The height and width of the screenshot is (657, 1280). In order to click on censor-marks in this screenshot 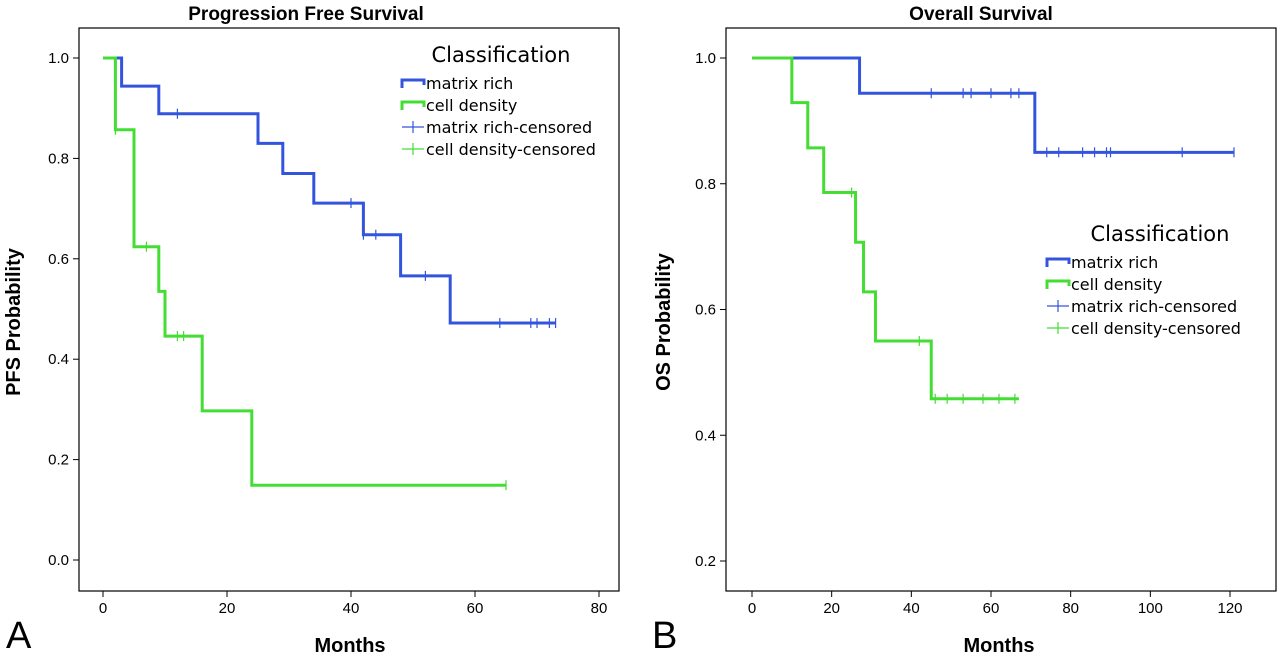, I will do `click(1042, 246)`.